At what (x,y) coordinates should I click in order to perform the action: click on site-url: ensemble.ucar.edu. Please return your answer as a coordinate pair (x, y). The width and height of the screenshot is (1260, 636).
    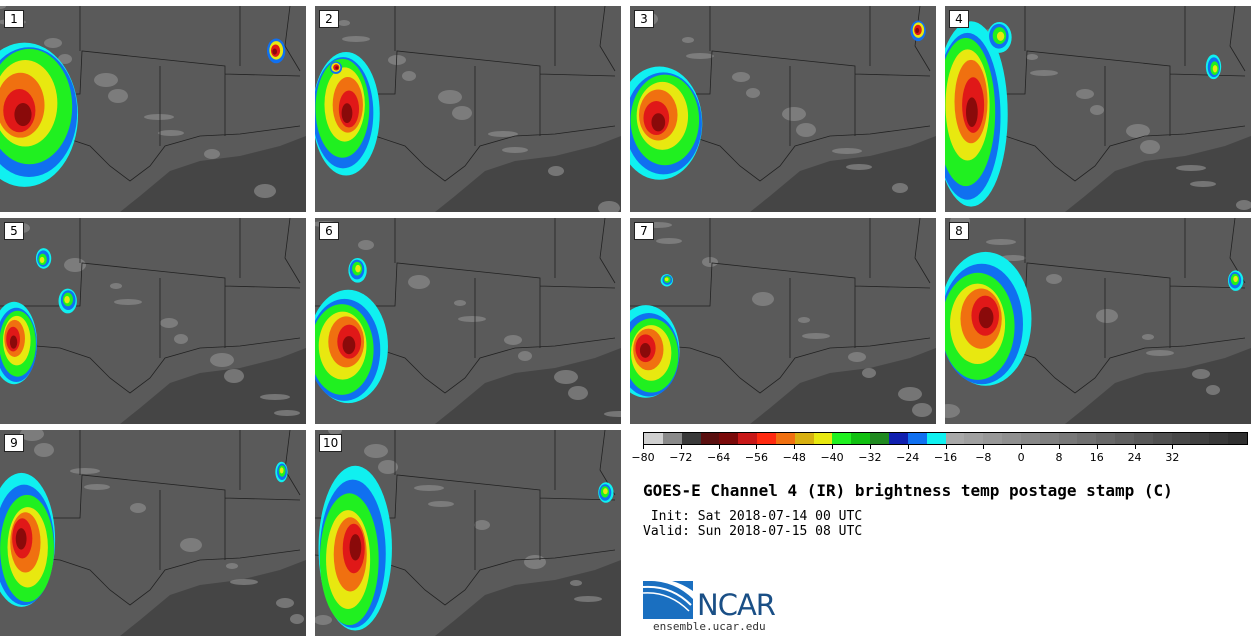
    Looking at the image, I should click on (709, 626).